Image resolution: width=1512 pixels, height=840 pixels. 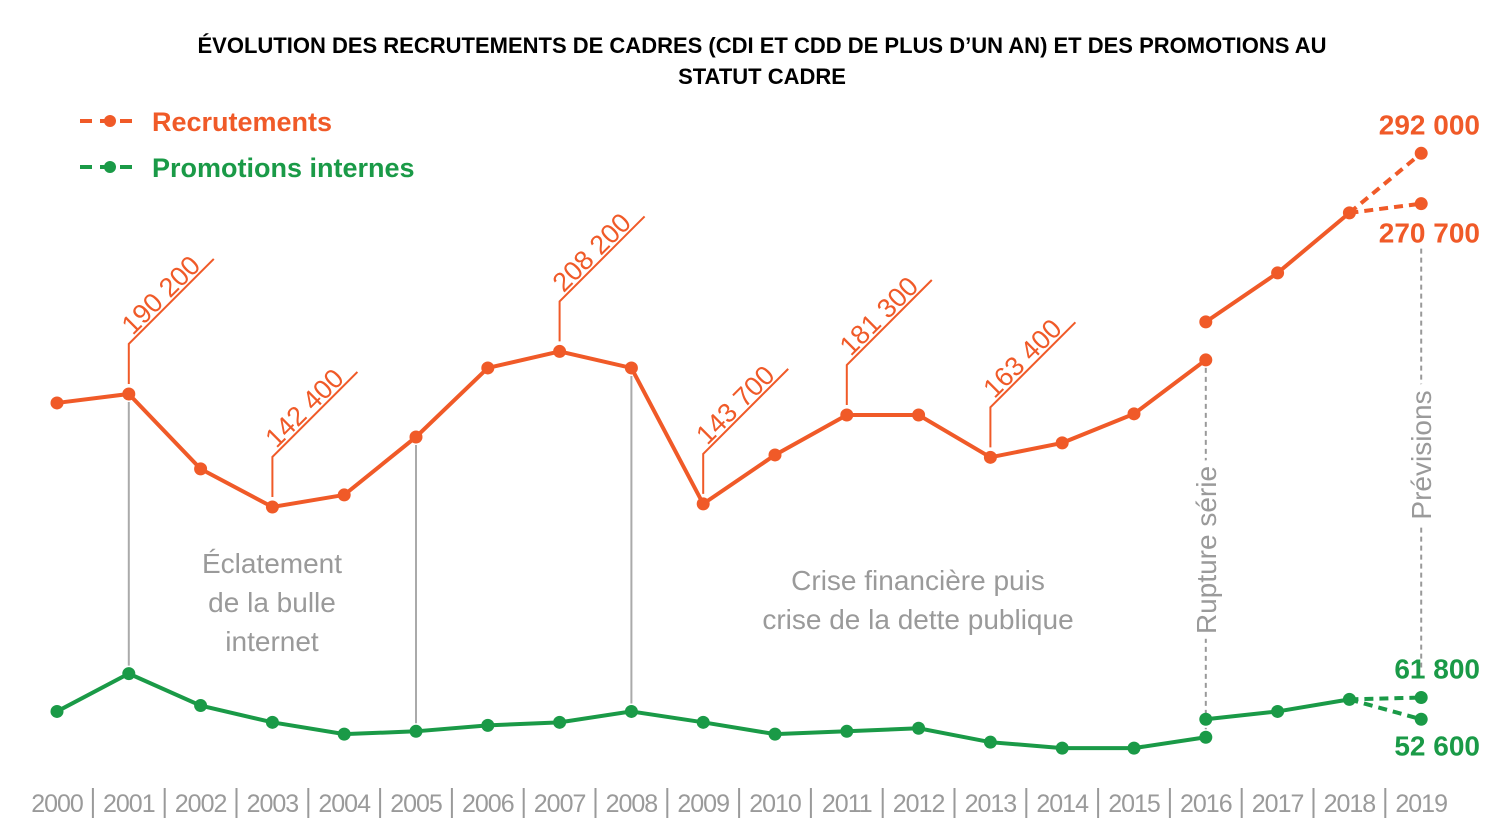 I want to click on end-label: 52 600, so click(x=1437, y=745).